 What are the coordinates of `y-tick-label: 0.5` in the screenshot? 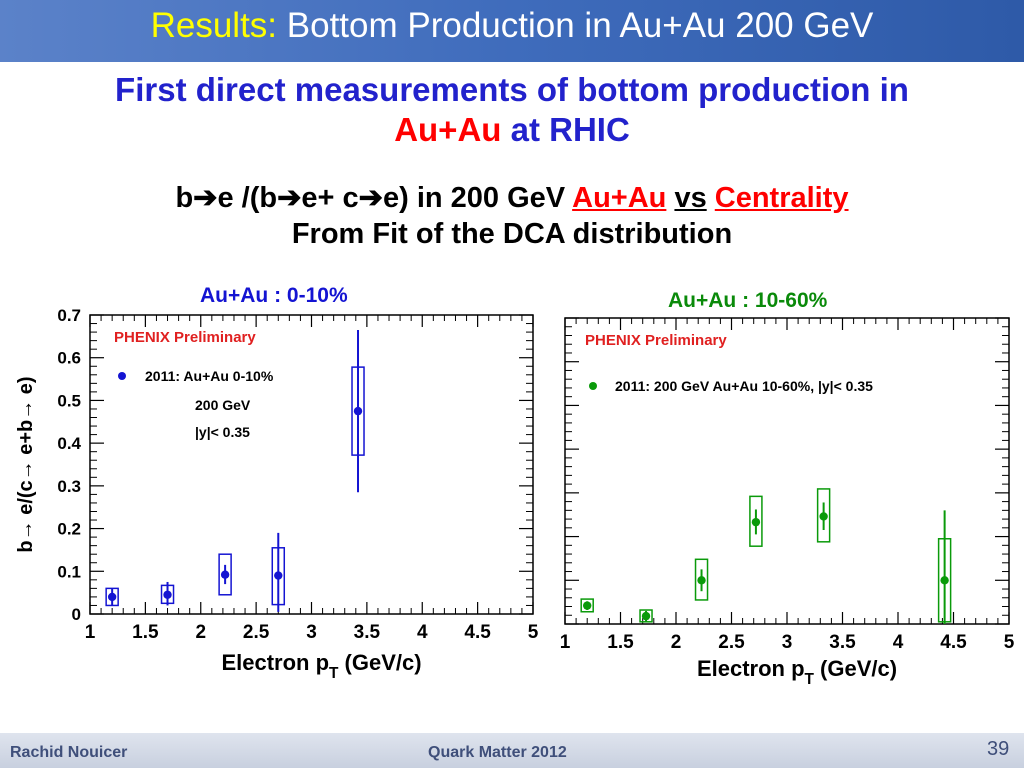 It's located at (69, 400).